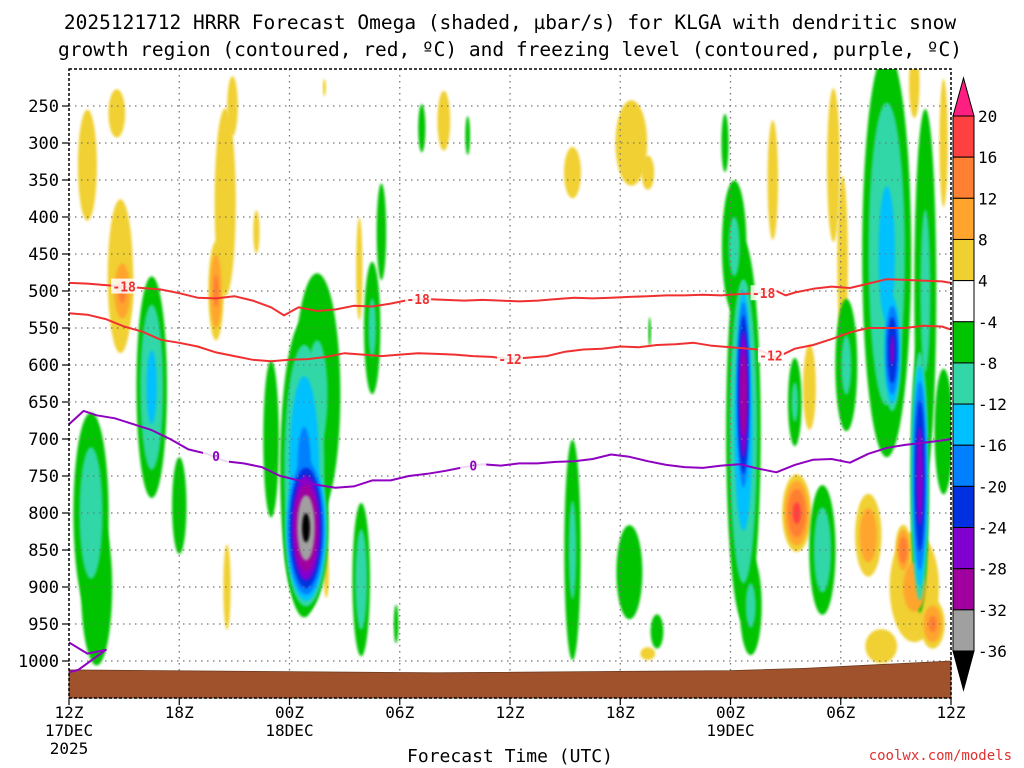  I want to click on colorbar-label-12: -32, so click(992, 610).